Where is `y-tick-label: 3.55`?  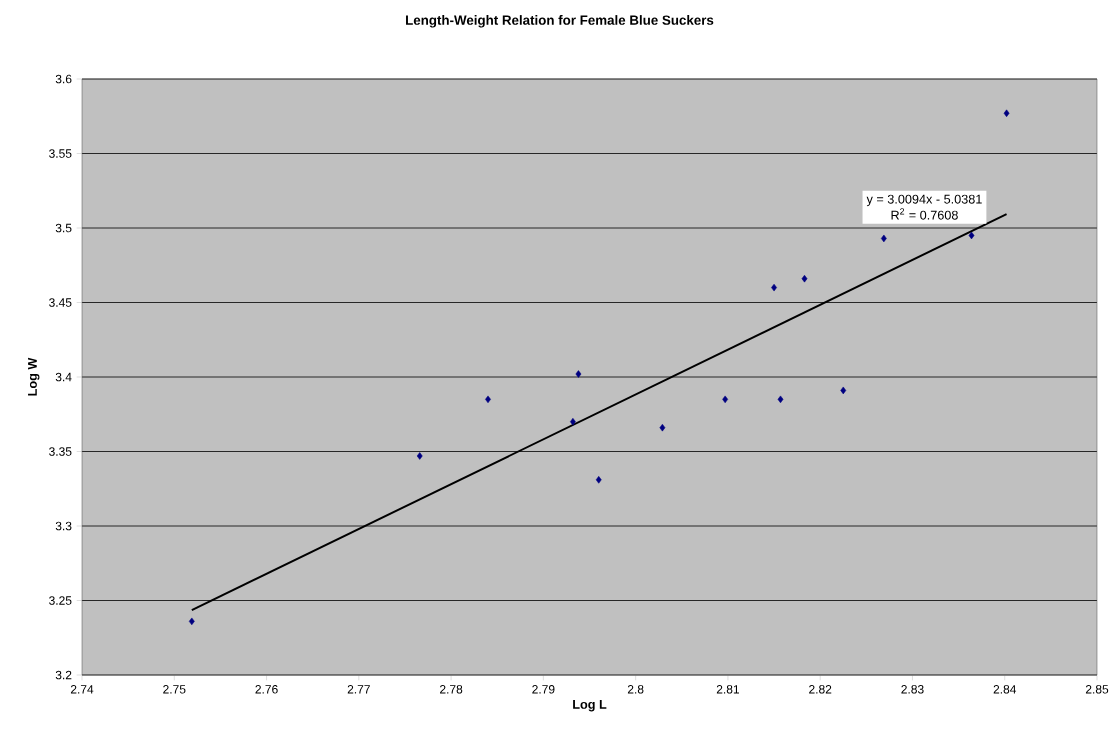
y-tick-label: 3.55 is located at coordinates (60, 153).